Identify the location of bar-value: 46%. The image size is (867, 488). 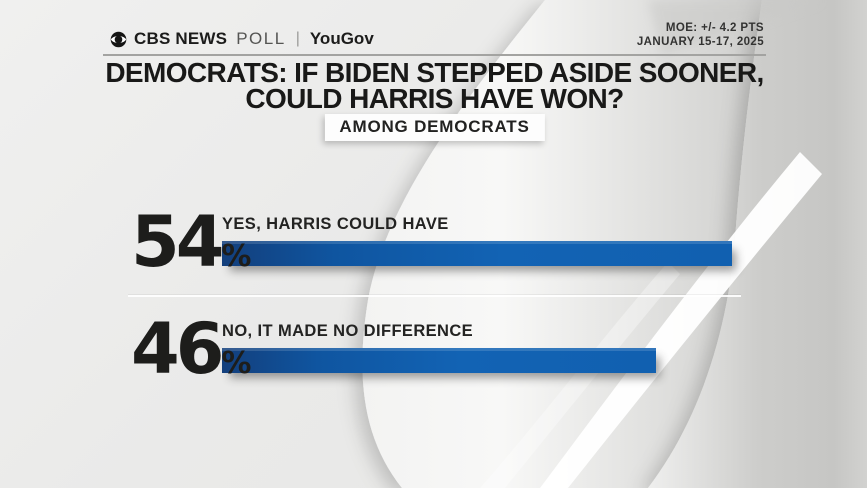
(191, 349).